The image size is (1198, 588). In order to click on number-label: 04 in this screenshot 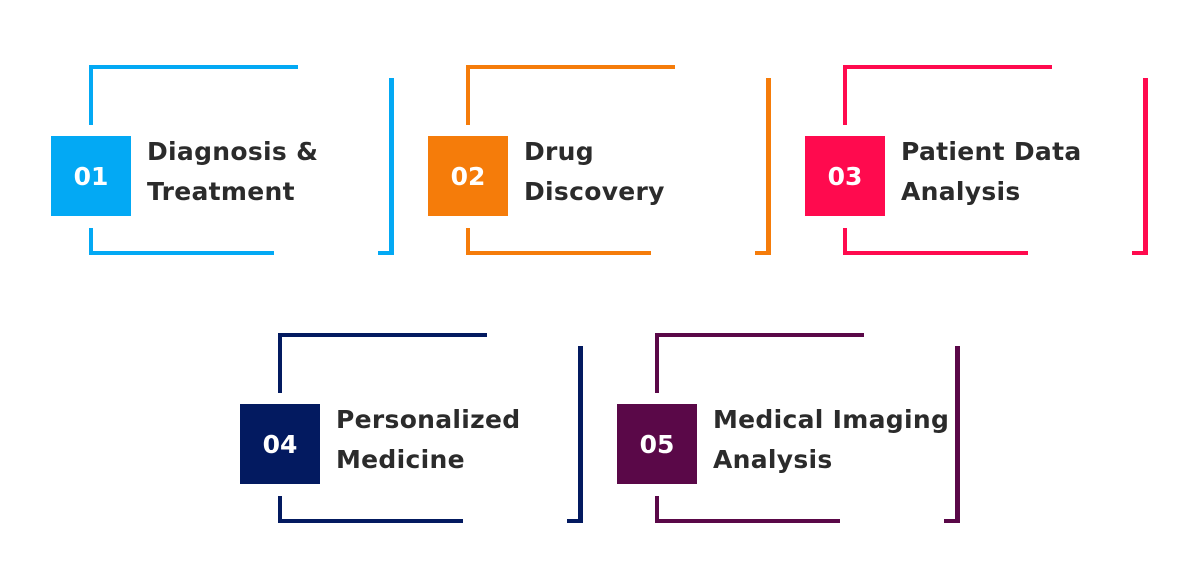, I will do `click(280, 444)`.